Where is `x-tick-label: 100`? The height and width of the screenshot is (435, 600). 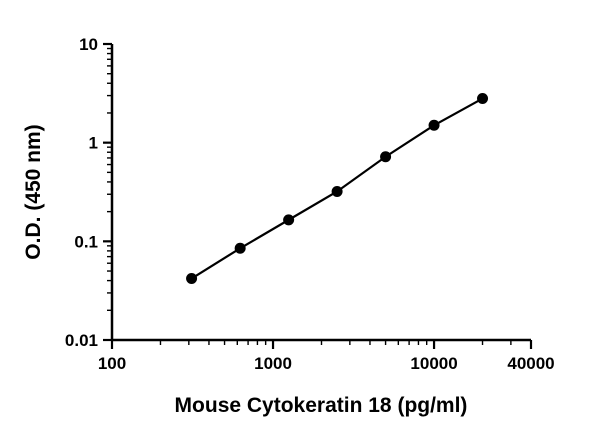 x-tick-label: 100 is located at coordinates (112, 363).